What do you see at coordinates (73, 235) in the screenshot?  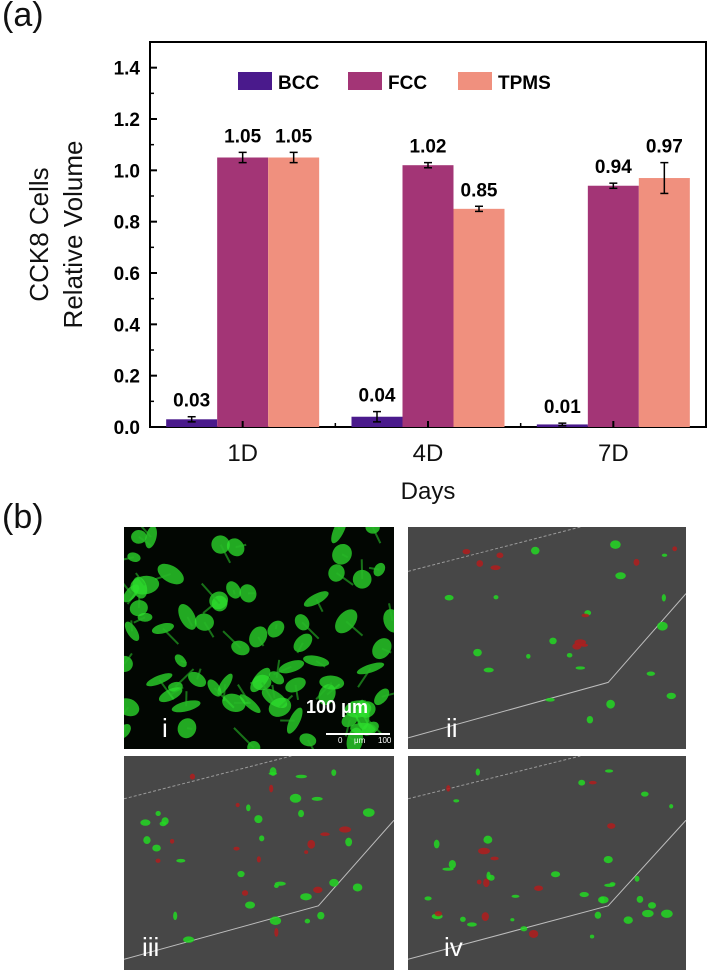 I see `y-axis-label-line2: Relative Volume` at bounding box center [73, 235].